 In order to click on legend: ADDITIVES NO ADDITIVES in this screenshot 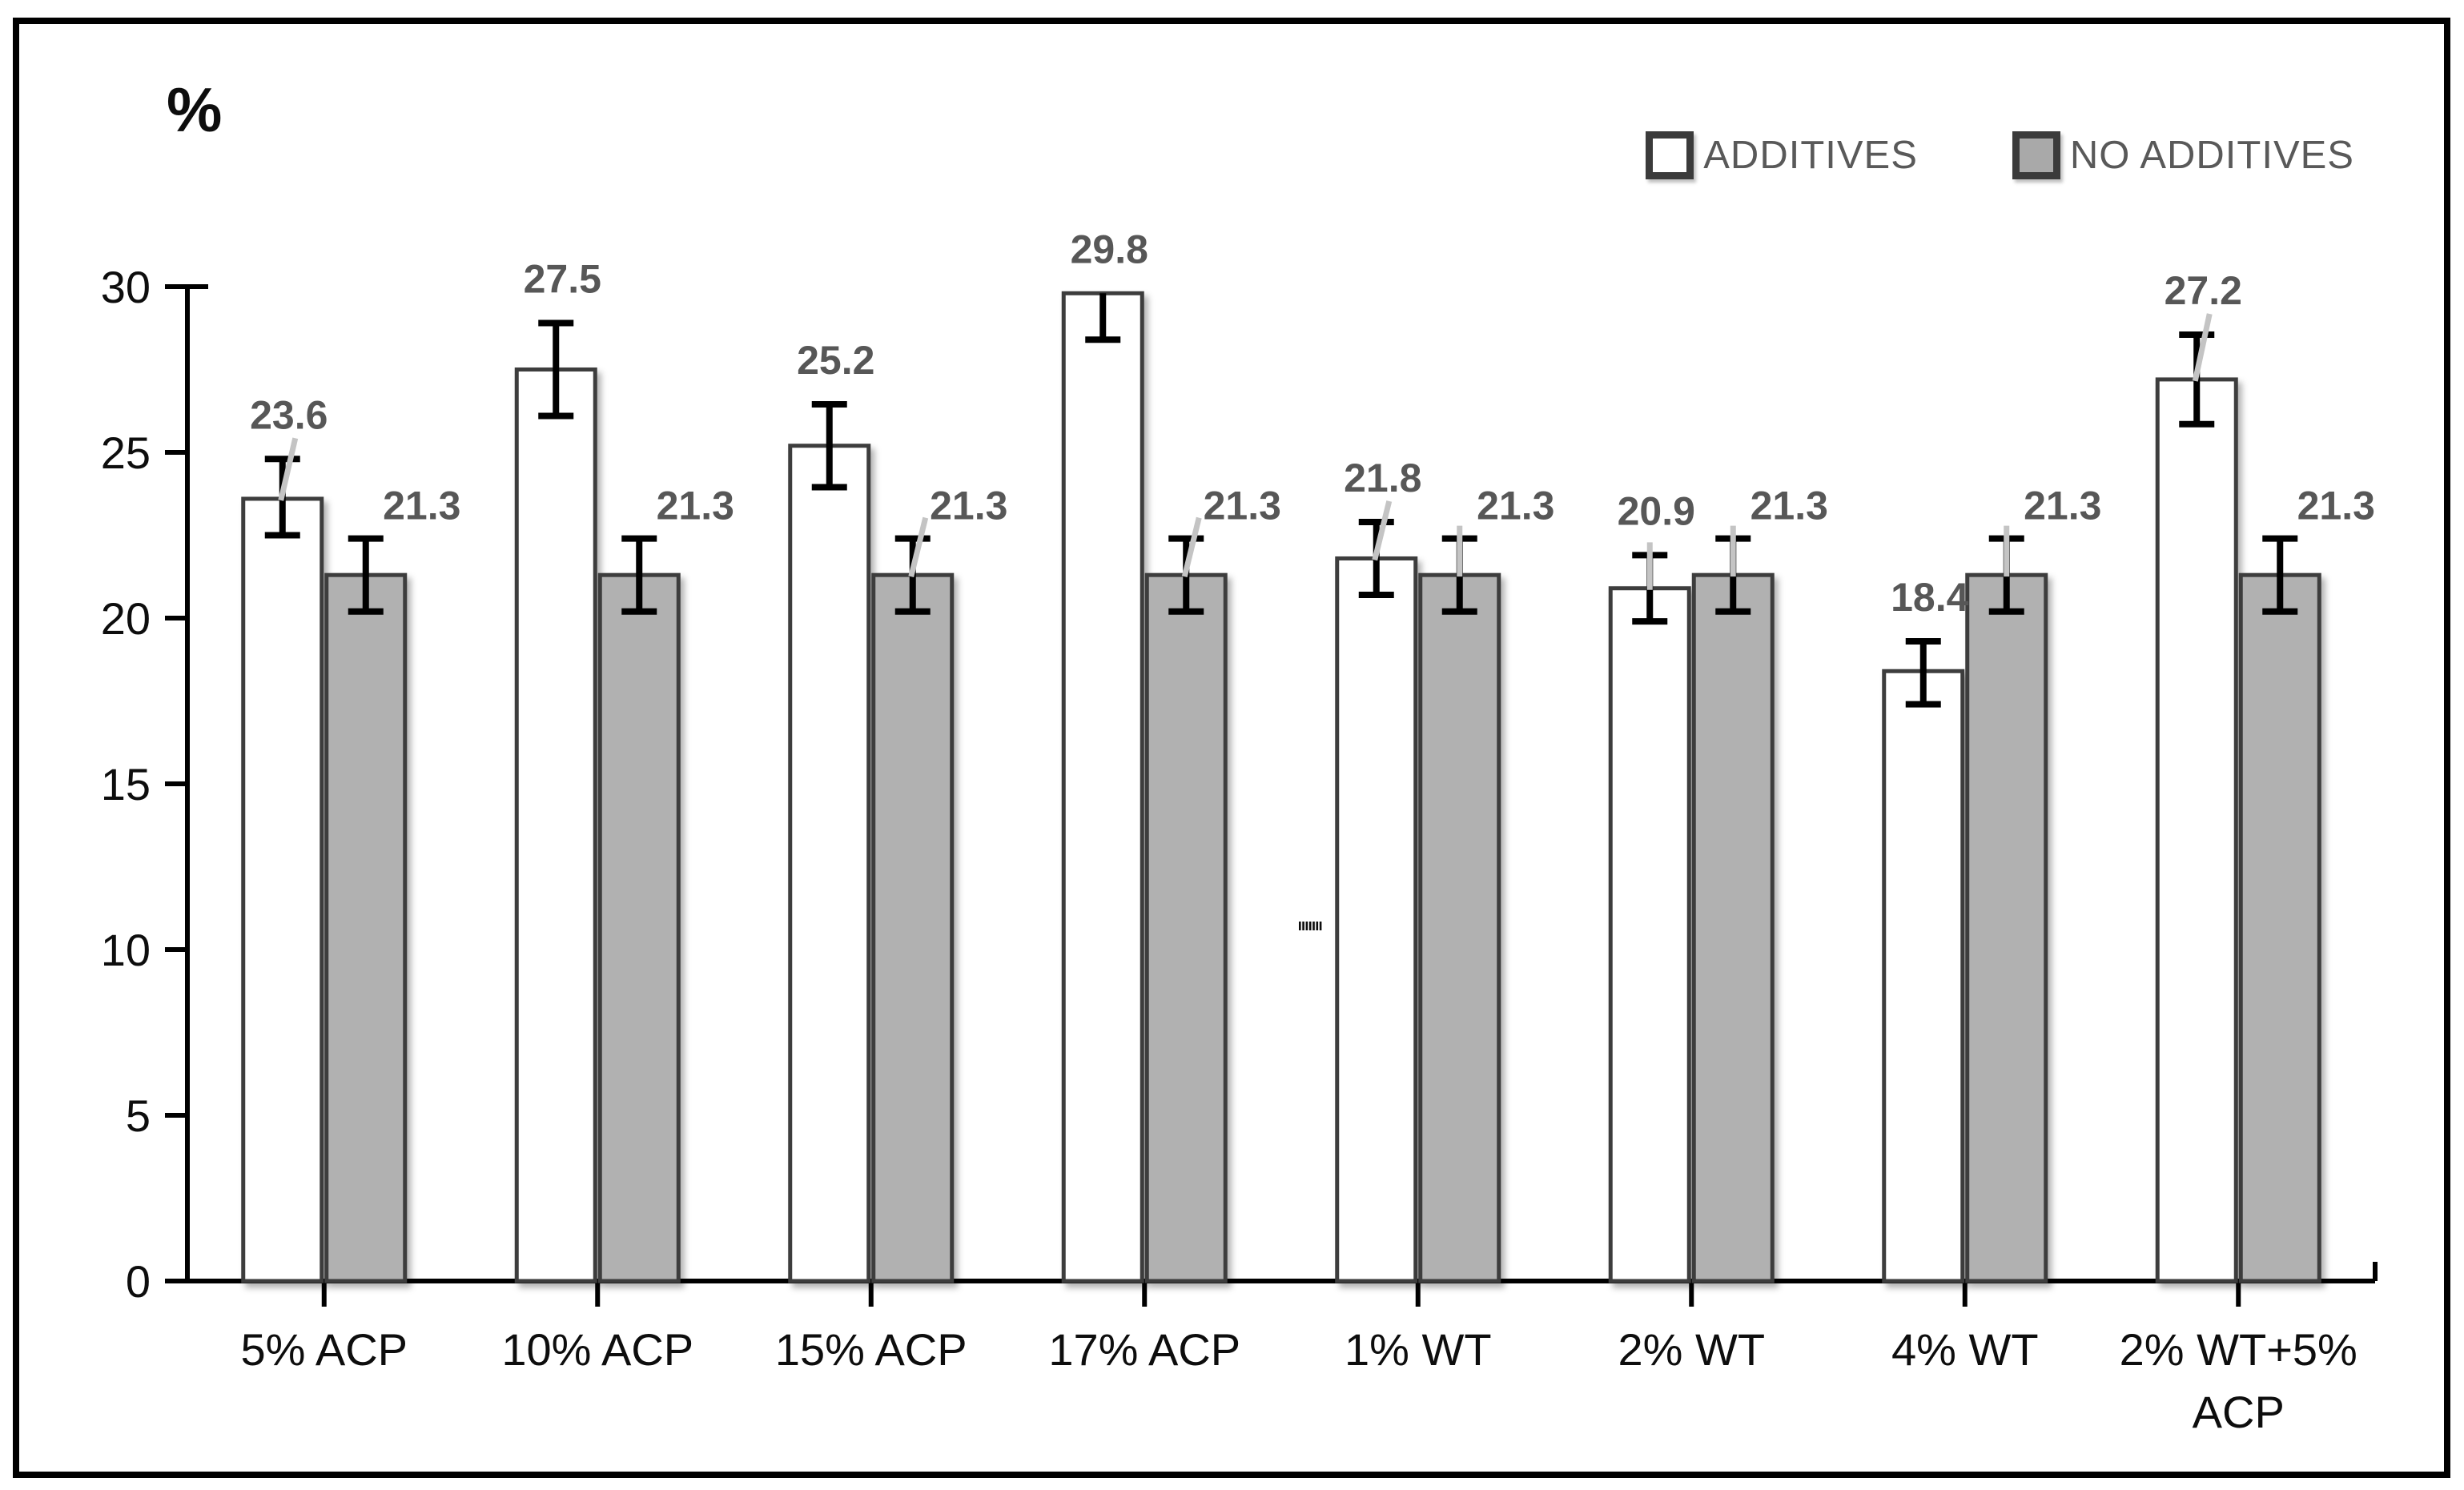, I will do `click(2000, 155)`.